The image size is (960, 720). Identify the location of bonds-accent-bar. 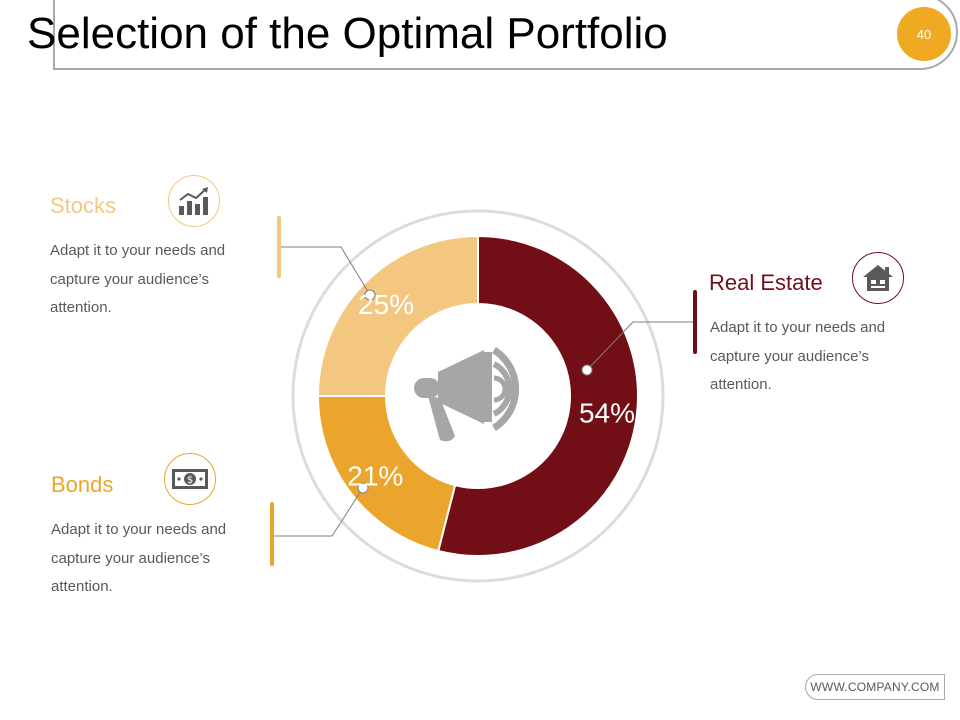
(272, 534).